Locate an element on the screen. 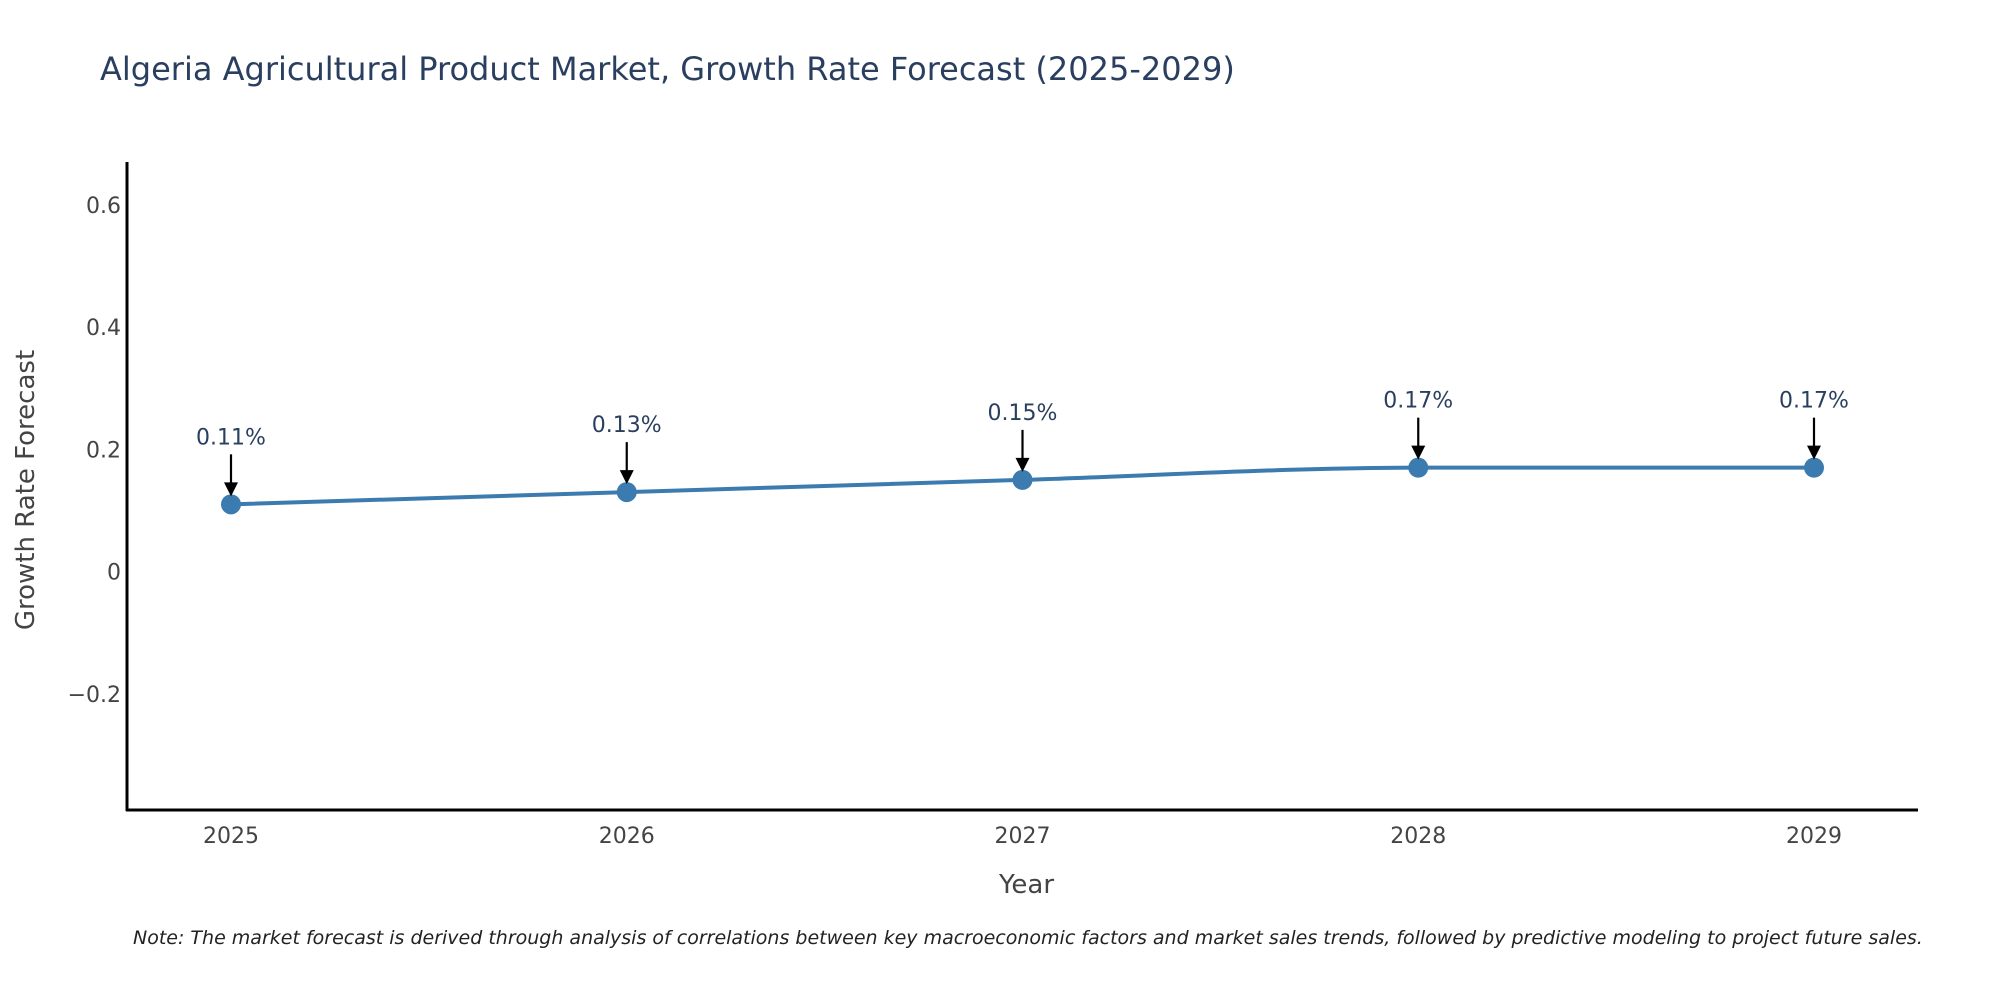  y-tick-label: 0.4 is located at coordinates (103, 328).